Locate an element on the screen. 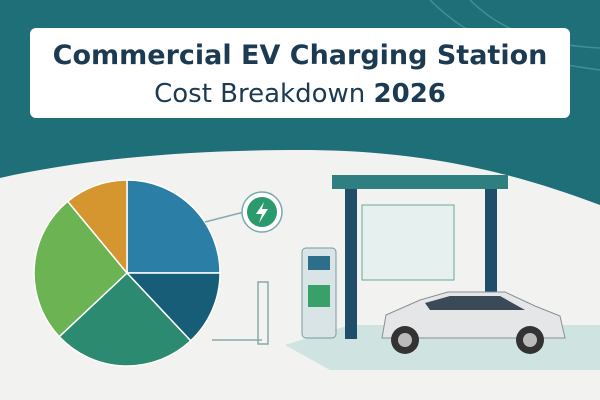 Image resolution: width=600 pixels, height=400 pixels. subtitle: Cost Breakdown 2026 is located at coordinates (300, 94).